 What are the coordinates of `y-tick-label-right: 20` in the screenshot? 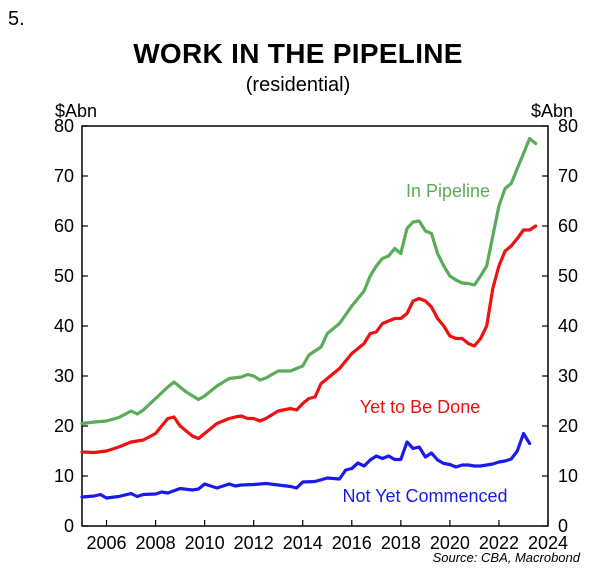 It's located at (568, 426).